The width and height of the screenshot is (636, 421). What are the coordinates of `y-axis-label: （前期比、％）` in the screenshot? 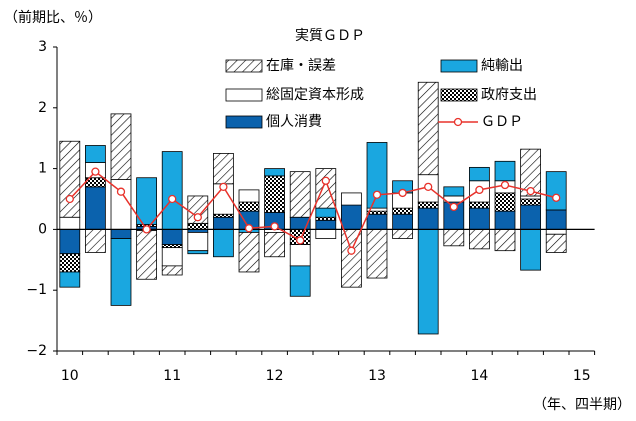 It's located at (53, 17).